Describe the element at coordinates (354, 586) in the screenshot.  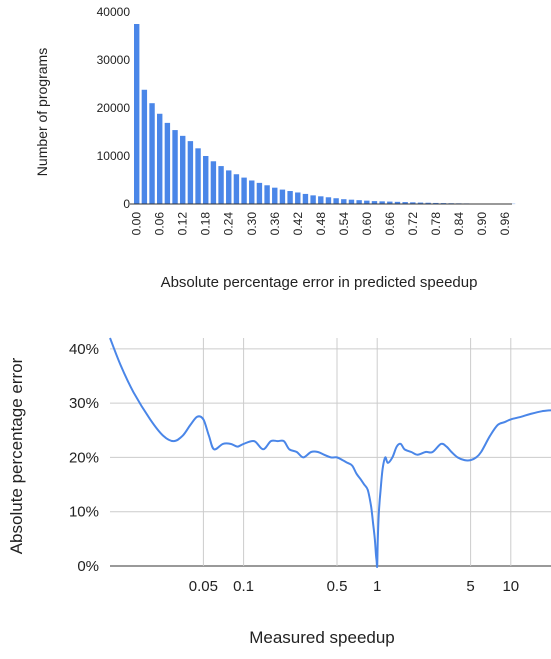
I see `line-chart-x-ticks: 0.05 0.1 0.5 1 5 10` at that location.